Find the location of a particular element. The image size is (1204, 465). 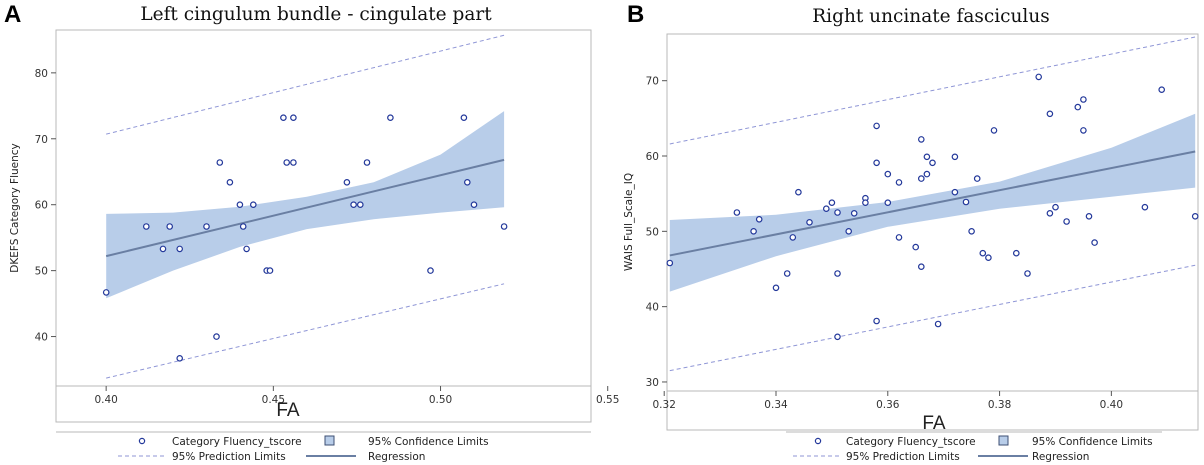

panel-a-legend-regression: Regression is located at coordinates (396, 457).